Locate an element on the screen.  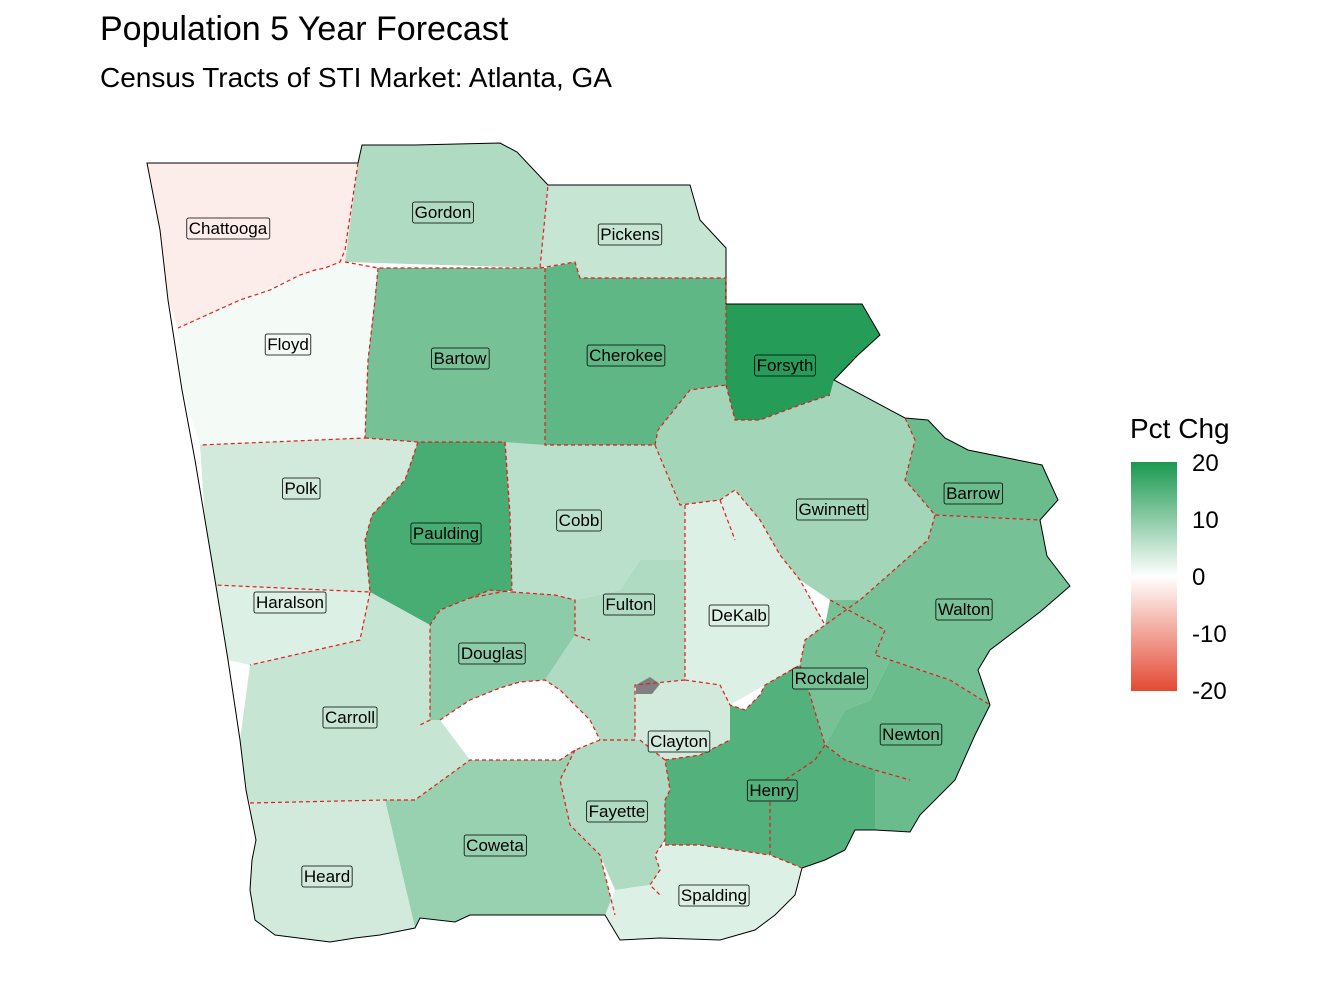
county-label-text: Carroll is located at coordinates (350, 717).